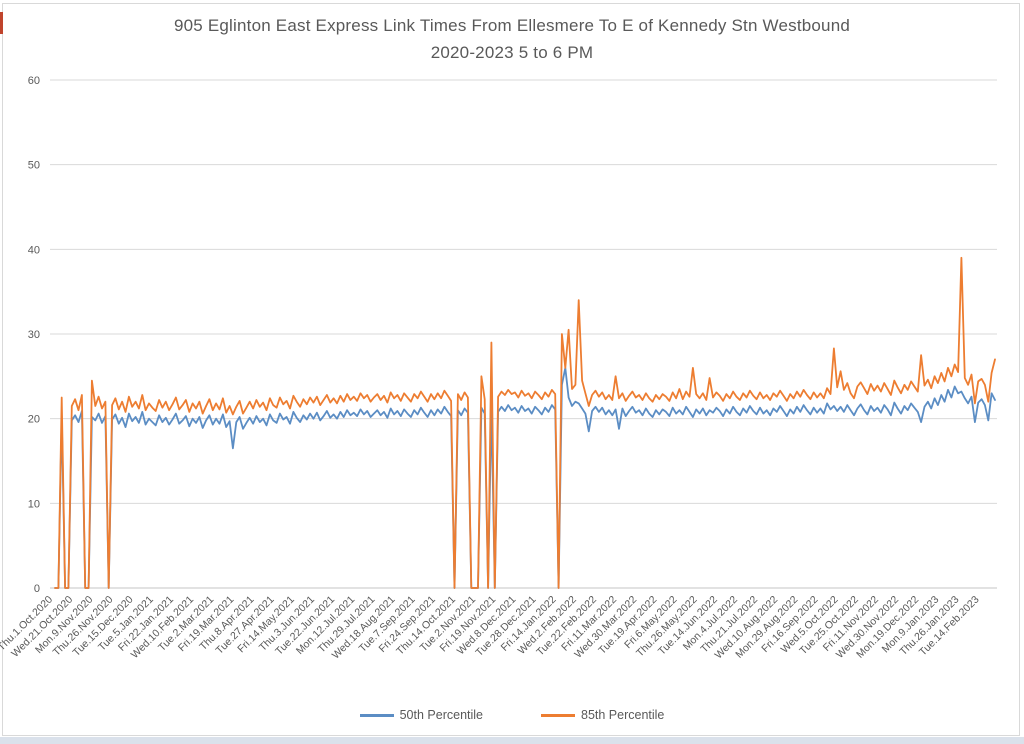 This screenshot has width=1024, height=744. What do you see at coordinates (376, 715) in the screenshot?
I see `legend-line-swatch-50th` at bounding box center [376, 715].